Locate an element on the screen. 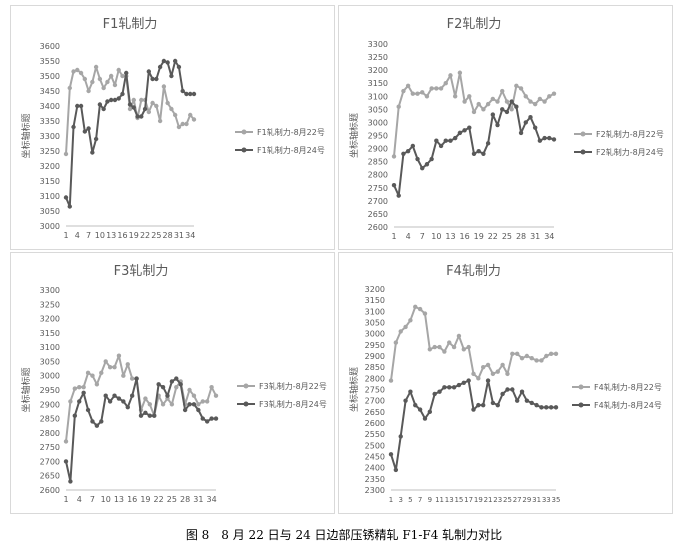 This screenshot has height=548, width=688. x-tick-label: 25 is located at coordinates (507, 500).